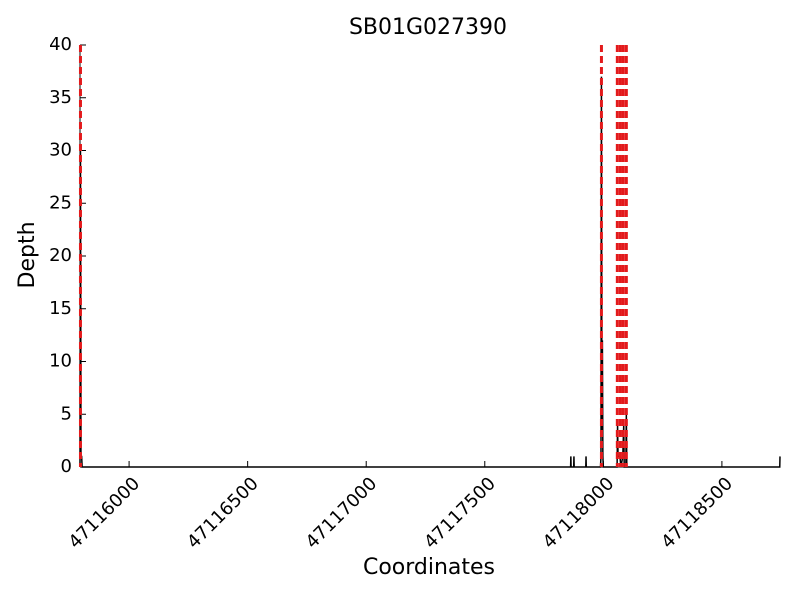  What do you see at coordinates (428, 27) in the screenshot?
I see `chart-title: SB01G027390` at bounding box center [428, 27].